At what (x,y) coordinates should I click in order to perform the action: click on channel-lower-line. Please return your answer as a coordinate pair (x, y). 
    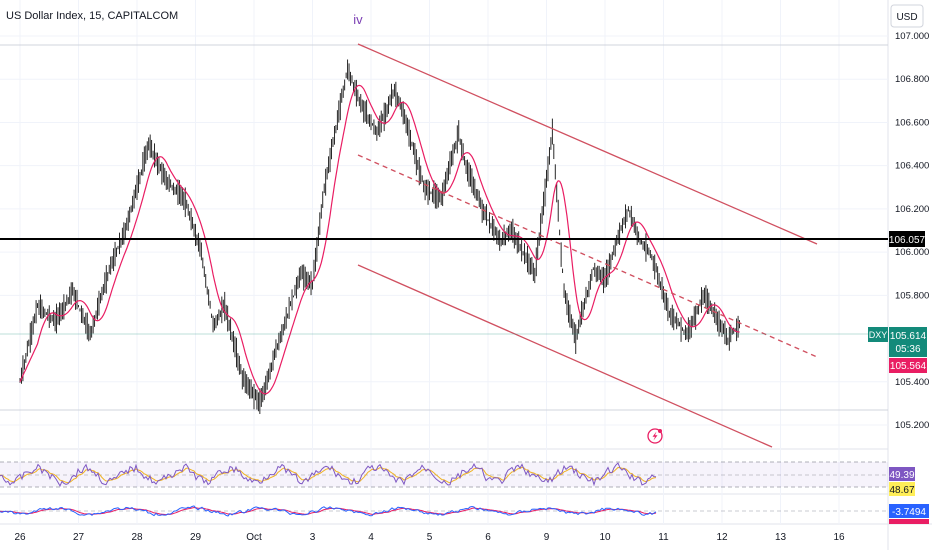
    Looking at the image, I should click on (565, 356).